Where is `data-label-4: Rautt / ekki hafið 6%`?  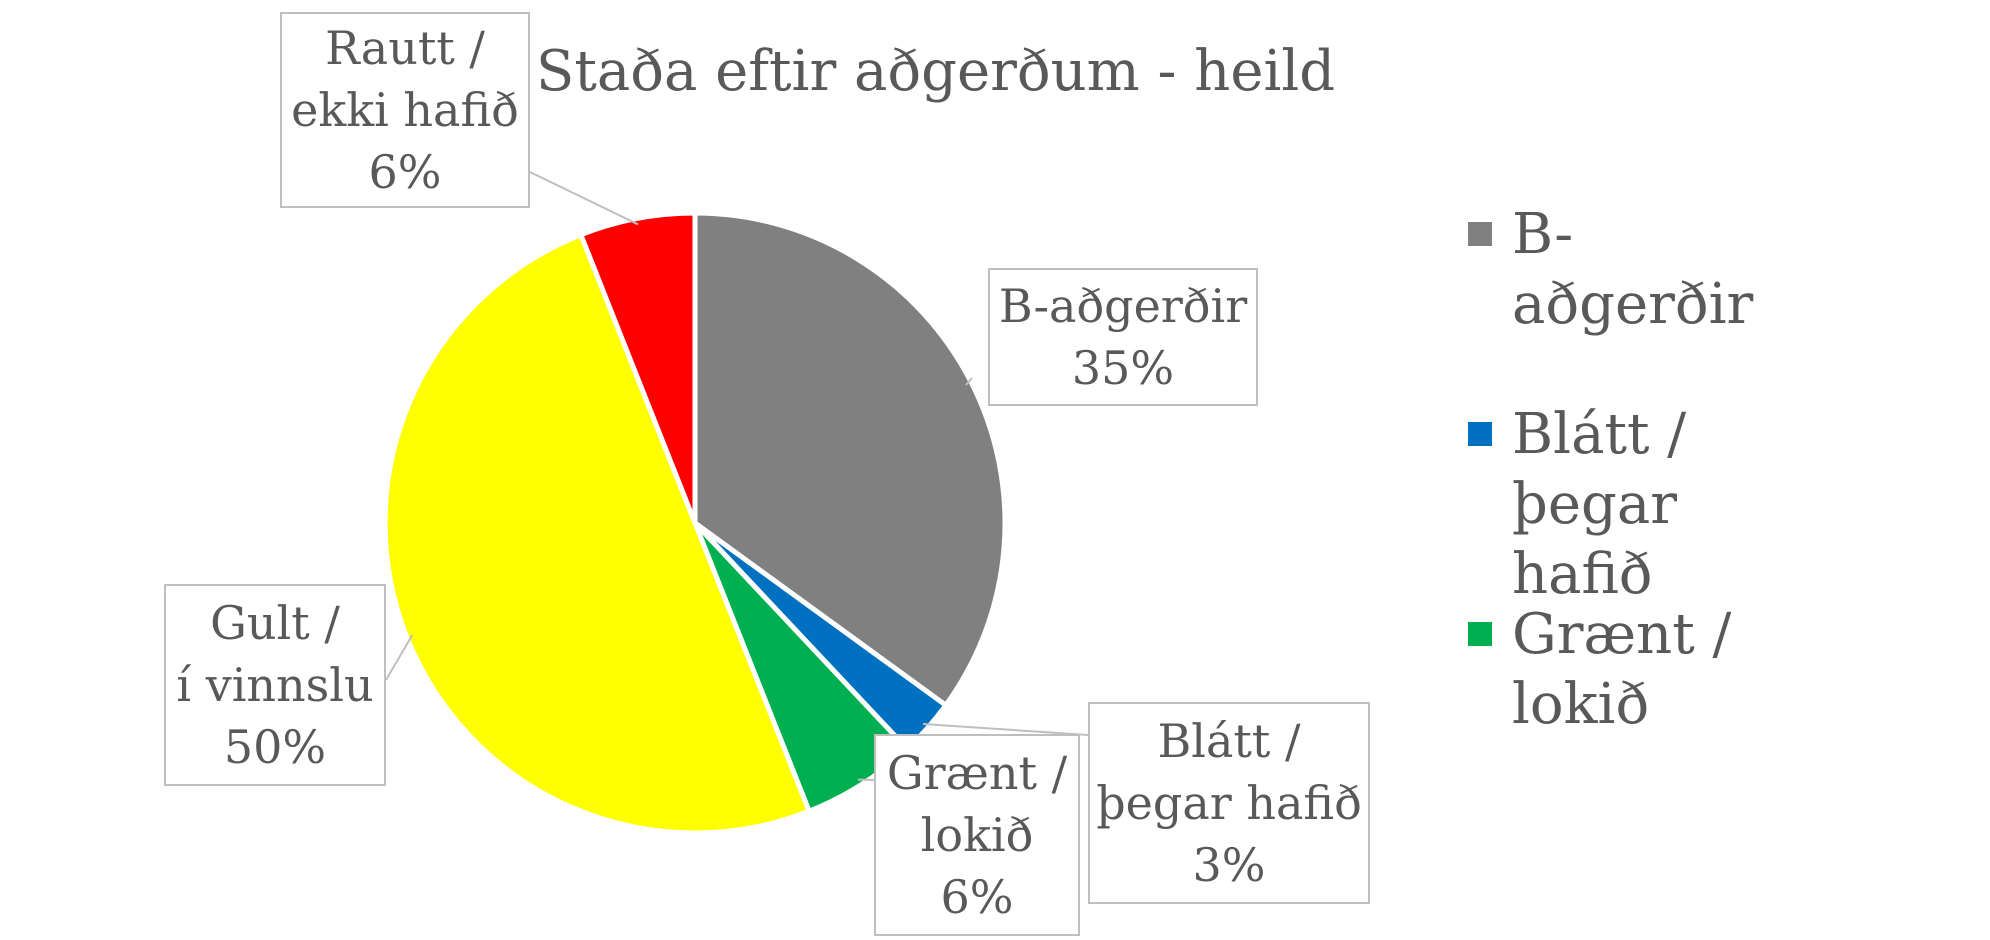 data-label-4: Rautt / ekki hafið 6% is located at coordinates (405, 110).